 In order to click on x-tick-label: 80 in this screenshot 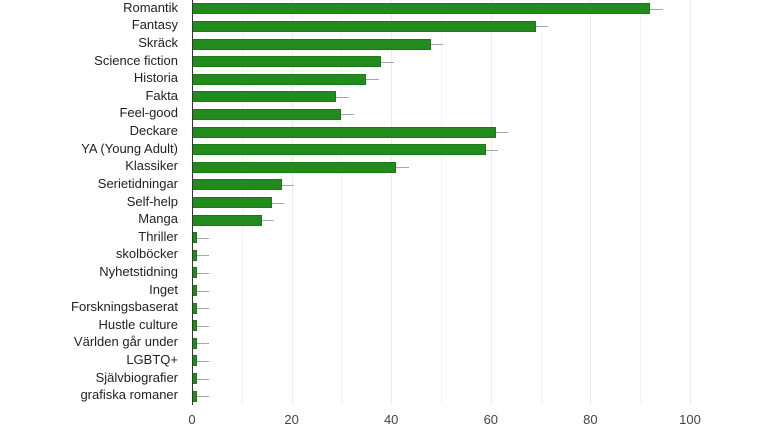, I will do `click(590, 419)`.